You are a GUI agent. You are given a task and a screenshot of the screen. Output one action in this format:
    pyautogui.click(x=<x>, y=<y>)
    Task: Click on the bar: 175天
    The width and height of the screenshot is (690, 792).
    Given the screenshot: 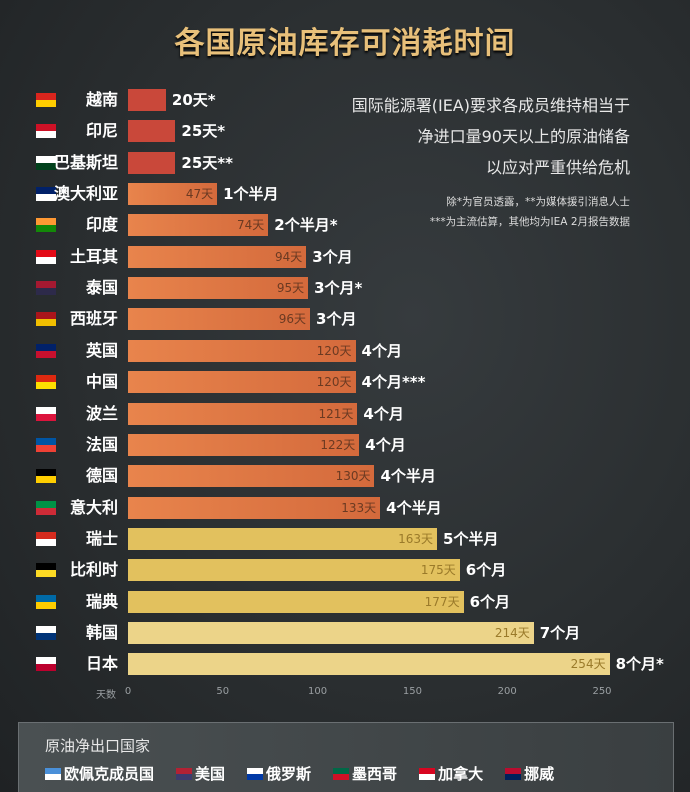 What is the action you would take?
    pyautogui.click(x=294, y=570)
    